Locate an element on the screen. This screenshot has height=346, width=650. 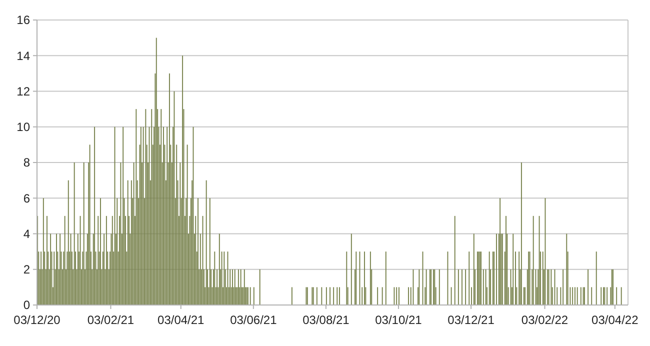
x-tick-label: 03/02/22 is located at coordinates (544, 320).